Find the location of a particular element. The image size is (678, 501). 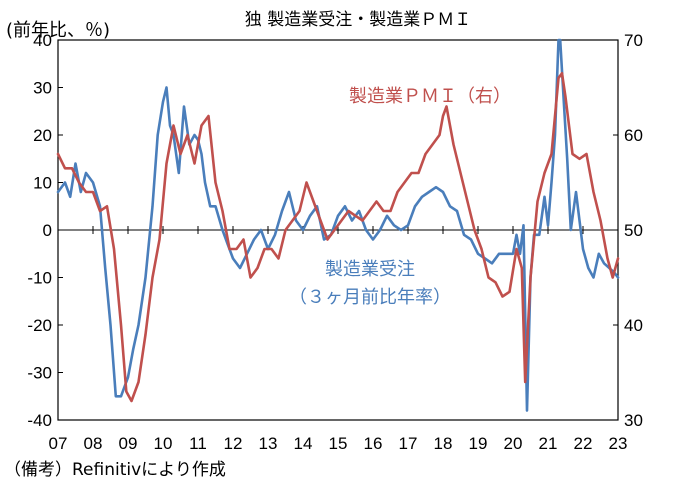

x-tick-label: 08 is located at coordinates (93, 443).